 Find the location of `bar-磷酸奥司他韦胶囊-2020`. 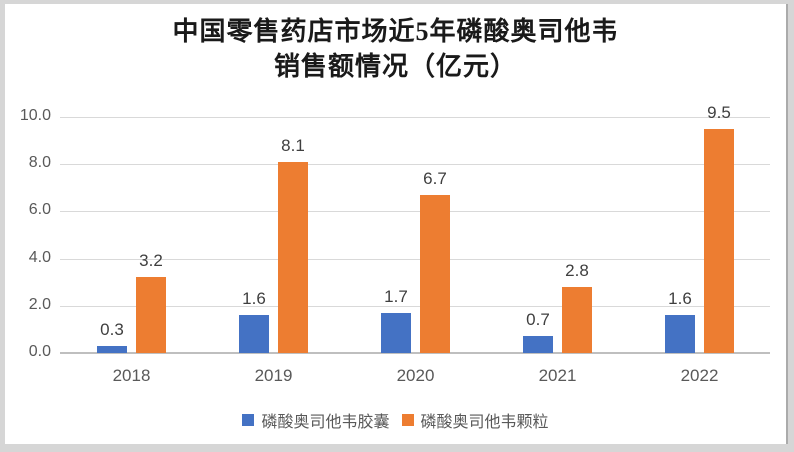

bar-磷酸奥司他韦胶囊-2020 is located at coordinates (396, 333).